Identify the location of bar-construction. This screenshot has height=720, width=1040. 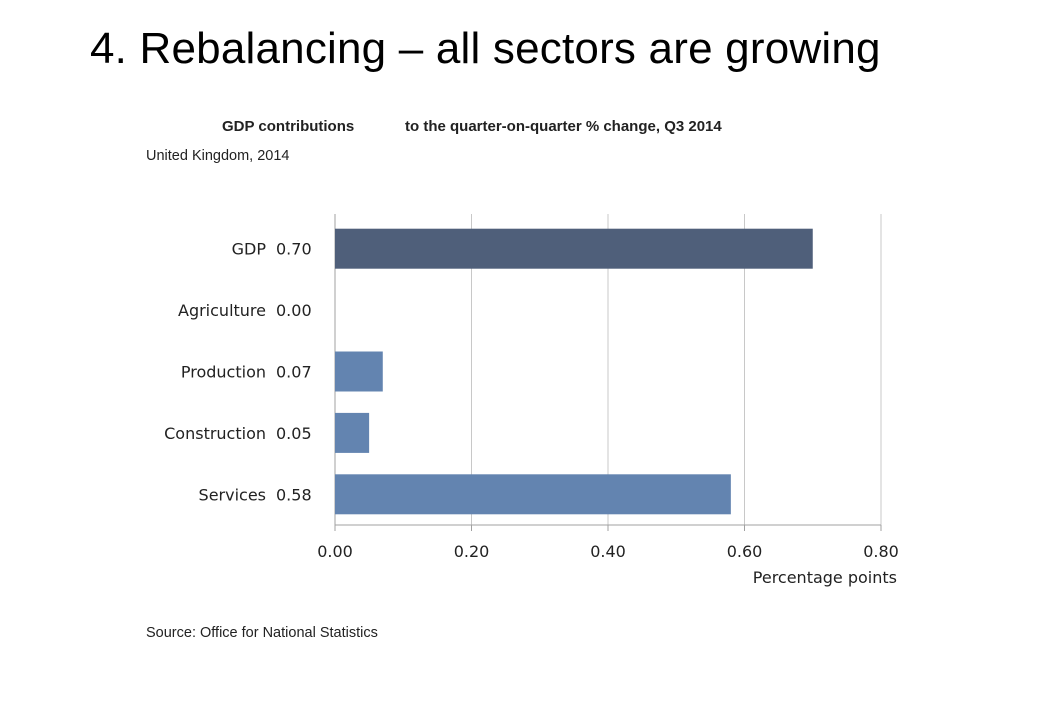
(352, 432).